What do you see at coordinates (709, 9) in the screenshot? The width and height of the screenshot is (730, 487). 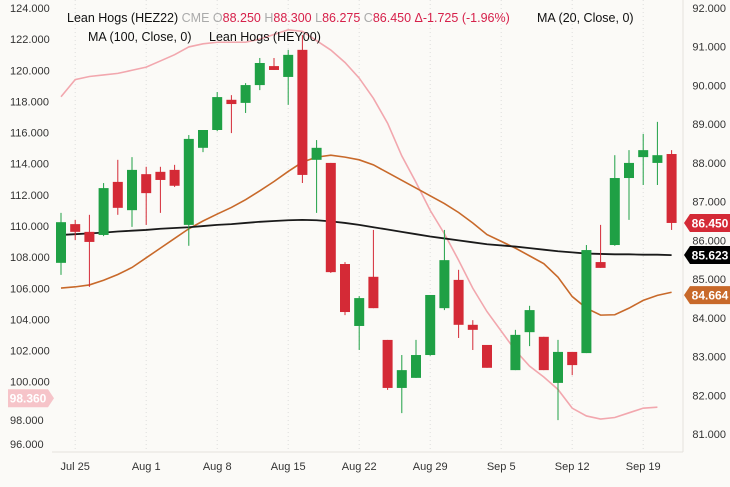 I see `right-axis-tick: 92.000` at bounding box center [709, 9].